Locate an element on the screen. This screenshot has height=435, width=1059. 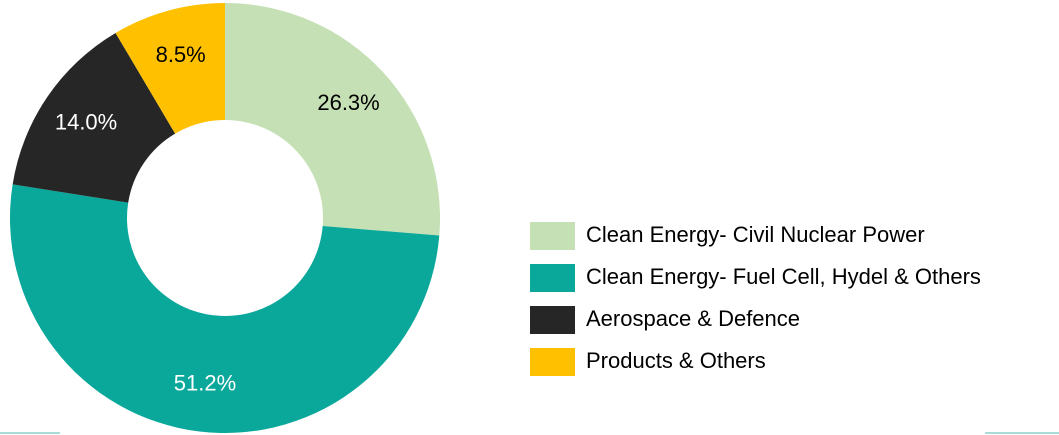
legend-label: Clean Energy- Civil Nuclear Power is located at coordinates (755, 234).